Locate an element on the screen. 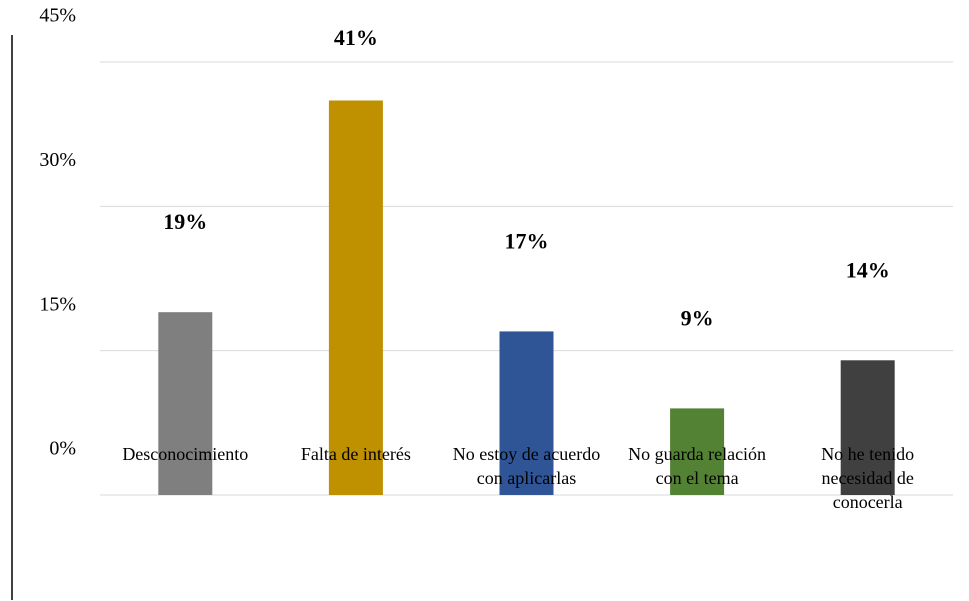  data-label: 17% is located at coordinates (527, 240).